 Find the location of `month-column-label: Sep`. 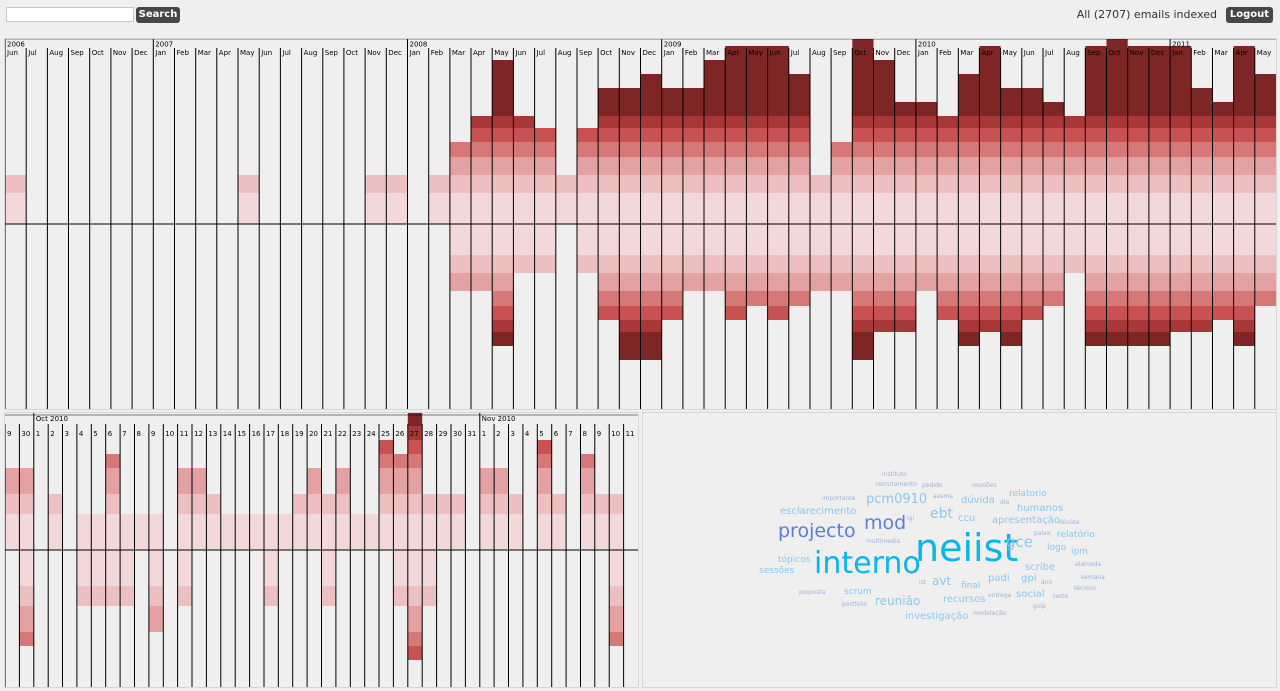

month-column-label: Sep is located at coordinates (586, 53).